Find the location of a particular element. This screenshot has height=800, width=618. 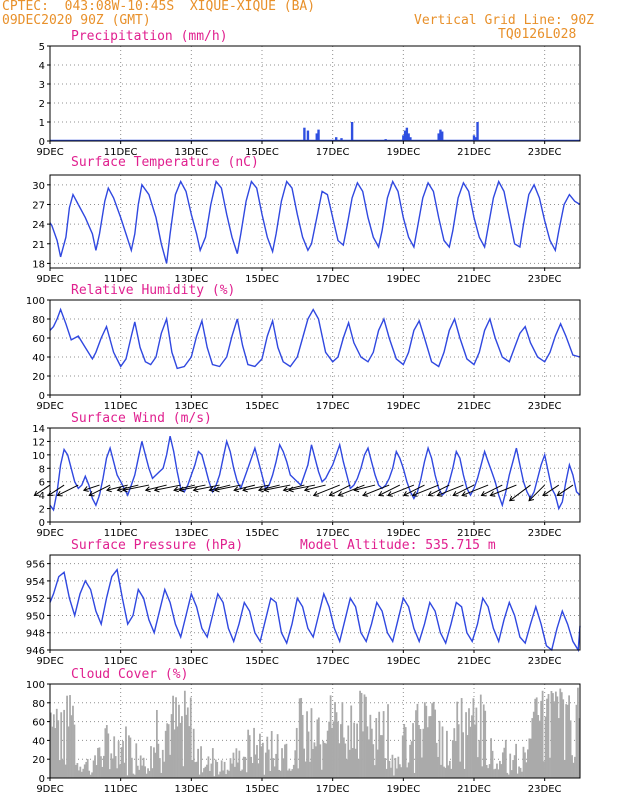

y-tick-label: 954 is located at coordinates (35, 582).